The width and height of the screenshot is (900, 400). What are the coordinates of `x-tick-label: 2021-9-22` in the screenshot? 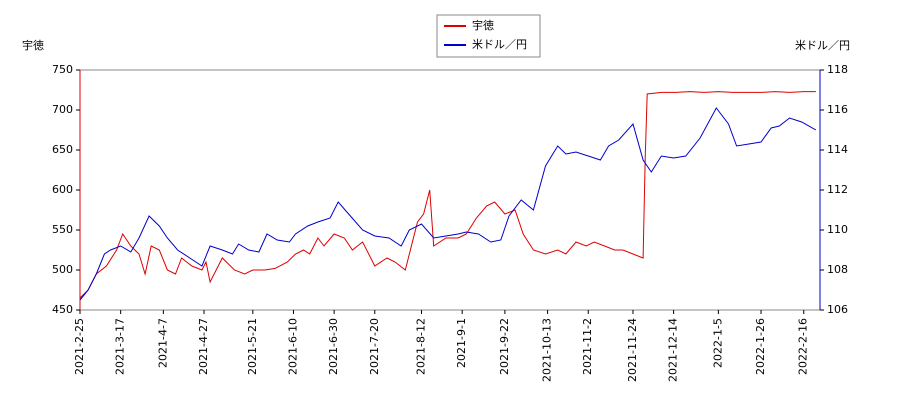 It's located at (504, 346).